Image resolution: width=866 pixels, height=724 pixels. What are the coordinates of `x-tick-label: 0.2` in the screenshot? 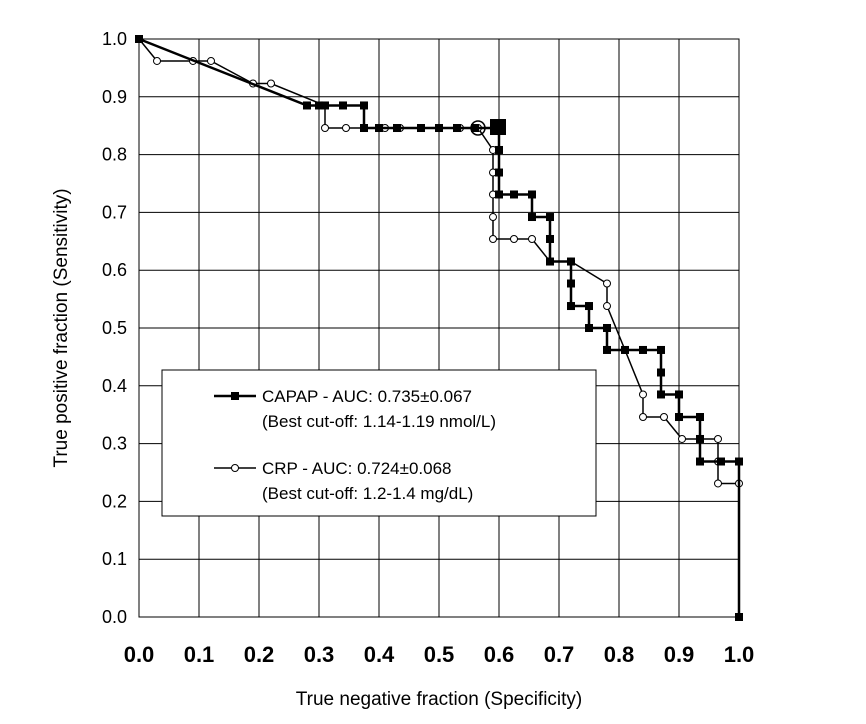 It's located at (259, 654).